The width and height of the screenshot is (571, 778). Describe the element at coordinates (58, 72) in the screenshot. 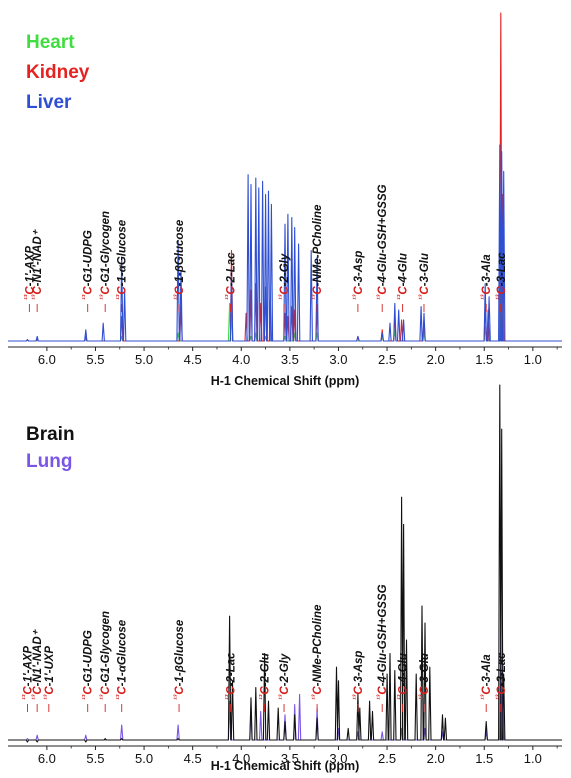

I see `legend-kidney: Kidney` at that location.